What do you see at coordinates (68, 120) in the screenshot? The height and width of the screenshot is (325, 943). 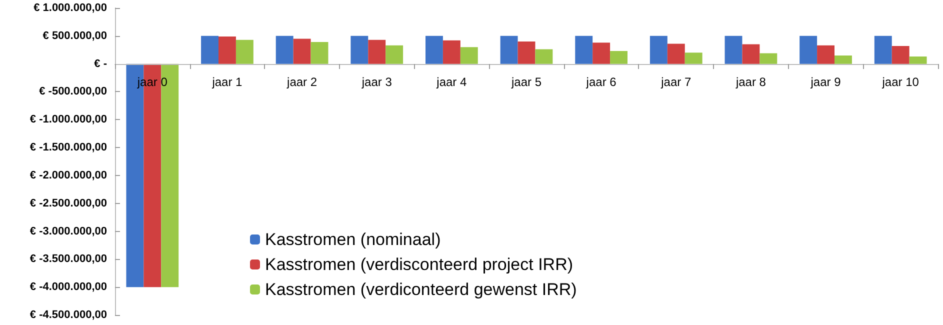 I see `y-tick-label: € -1.000.000,00` at bounding box center [68, 120].